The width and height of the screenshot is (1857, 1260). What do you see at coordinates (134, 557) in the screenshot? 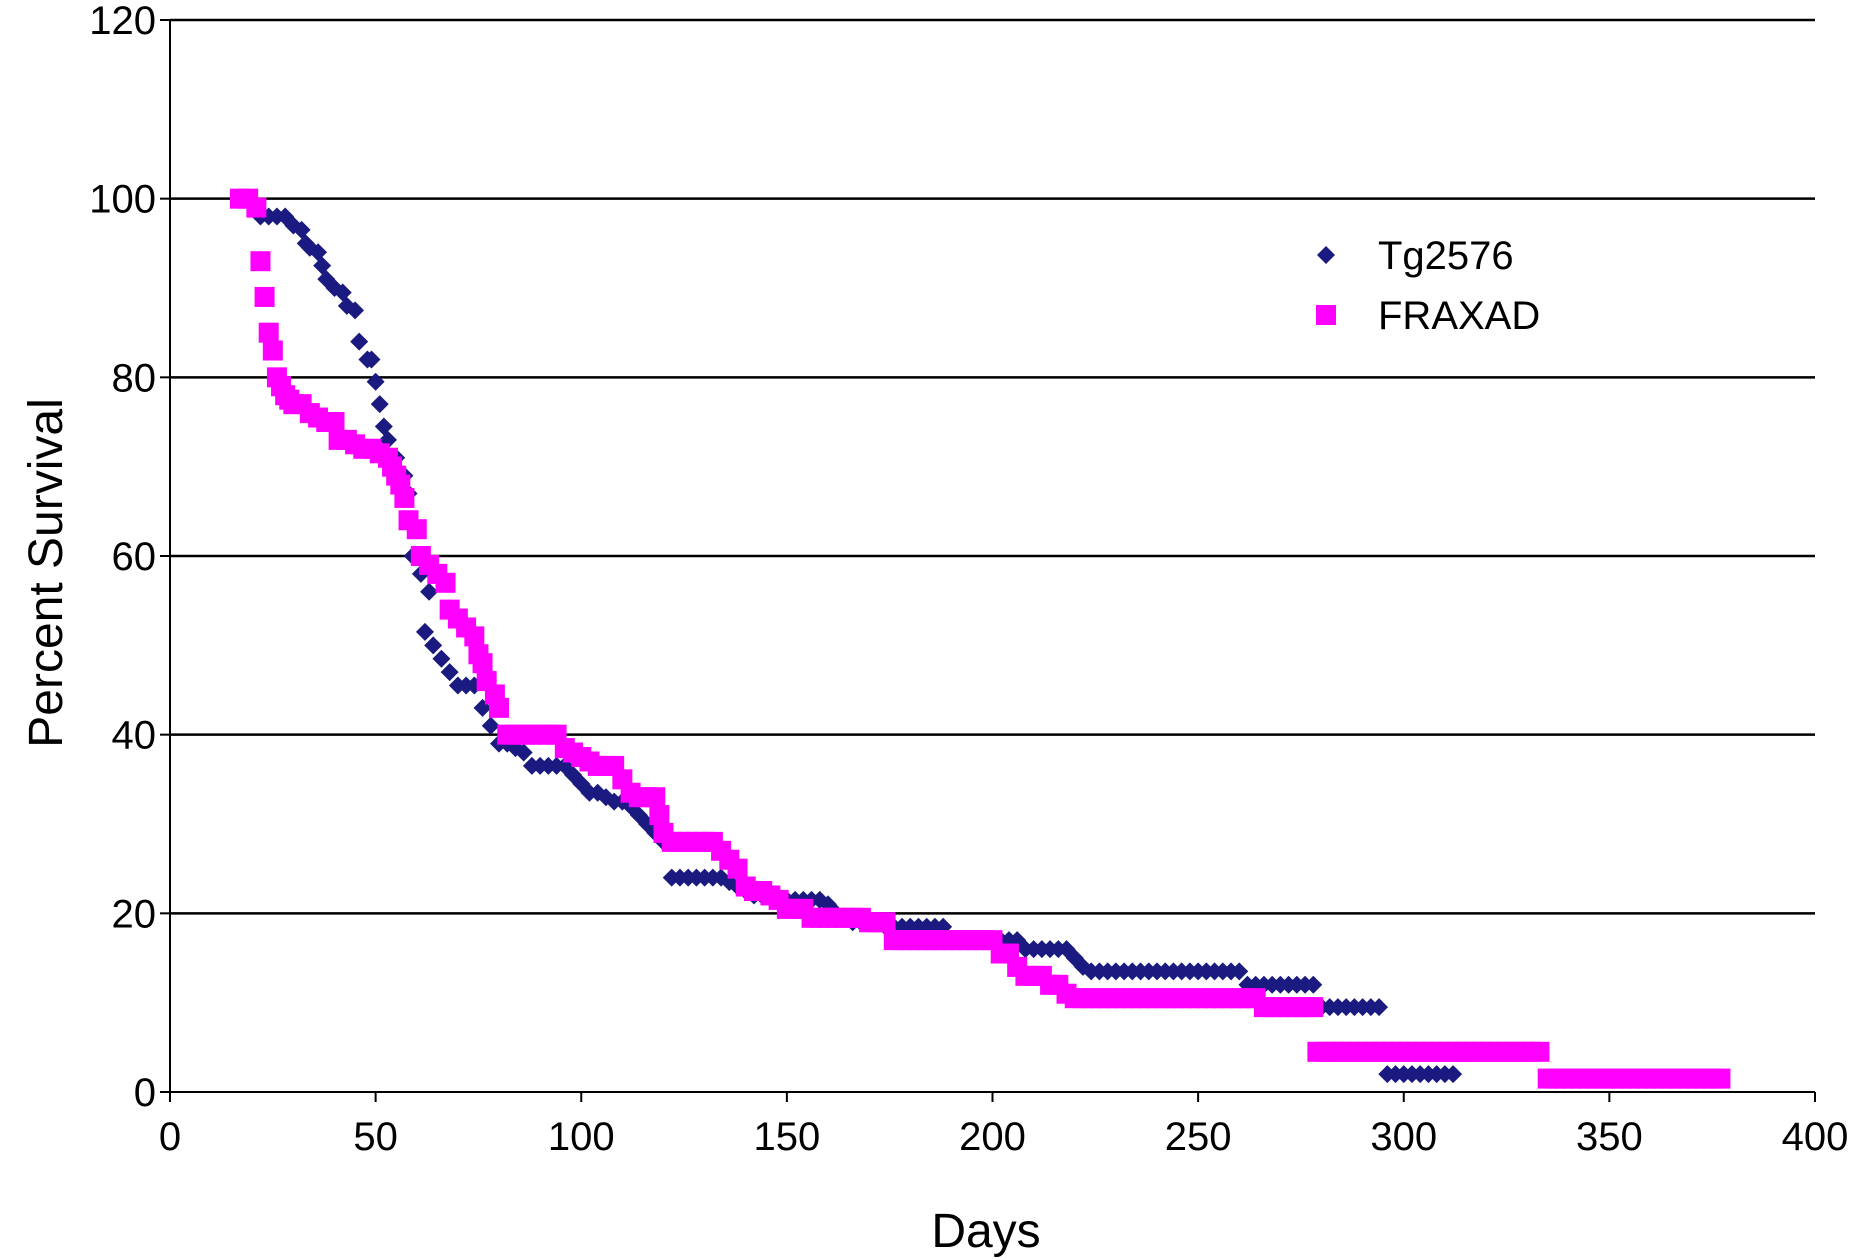
I see `y-tick-label: 60` at bounding box center [134, 557].